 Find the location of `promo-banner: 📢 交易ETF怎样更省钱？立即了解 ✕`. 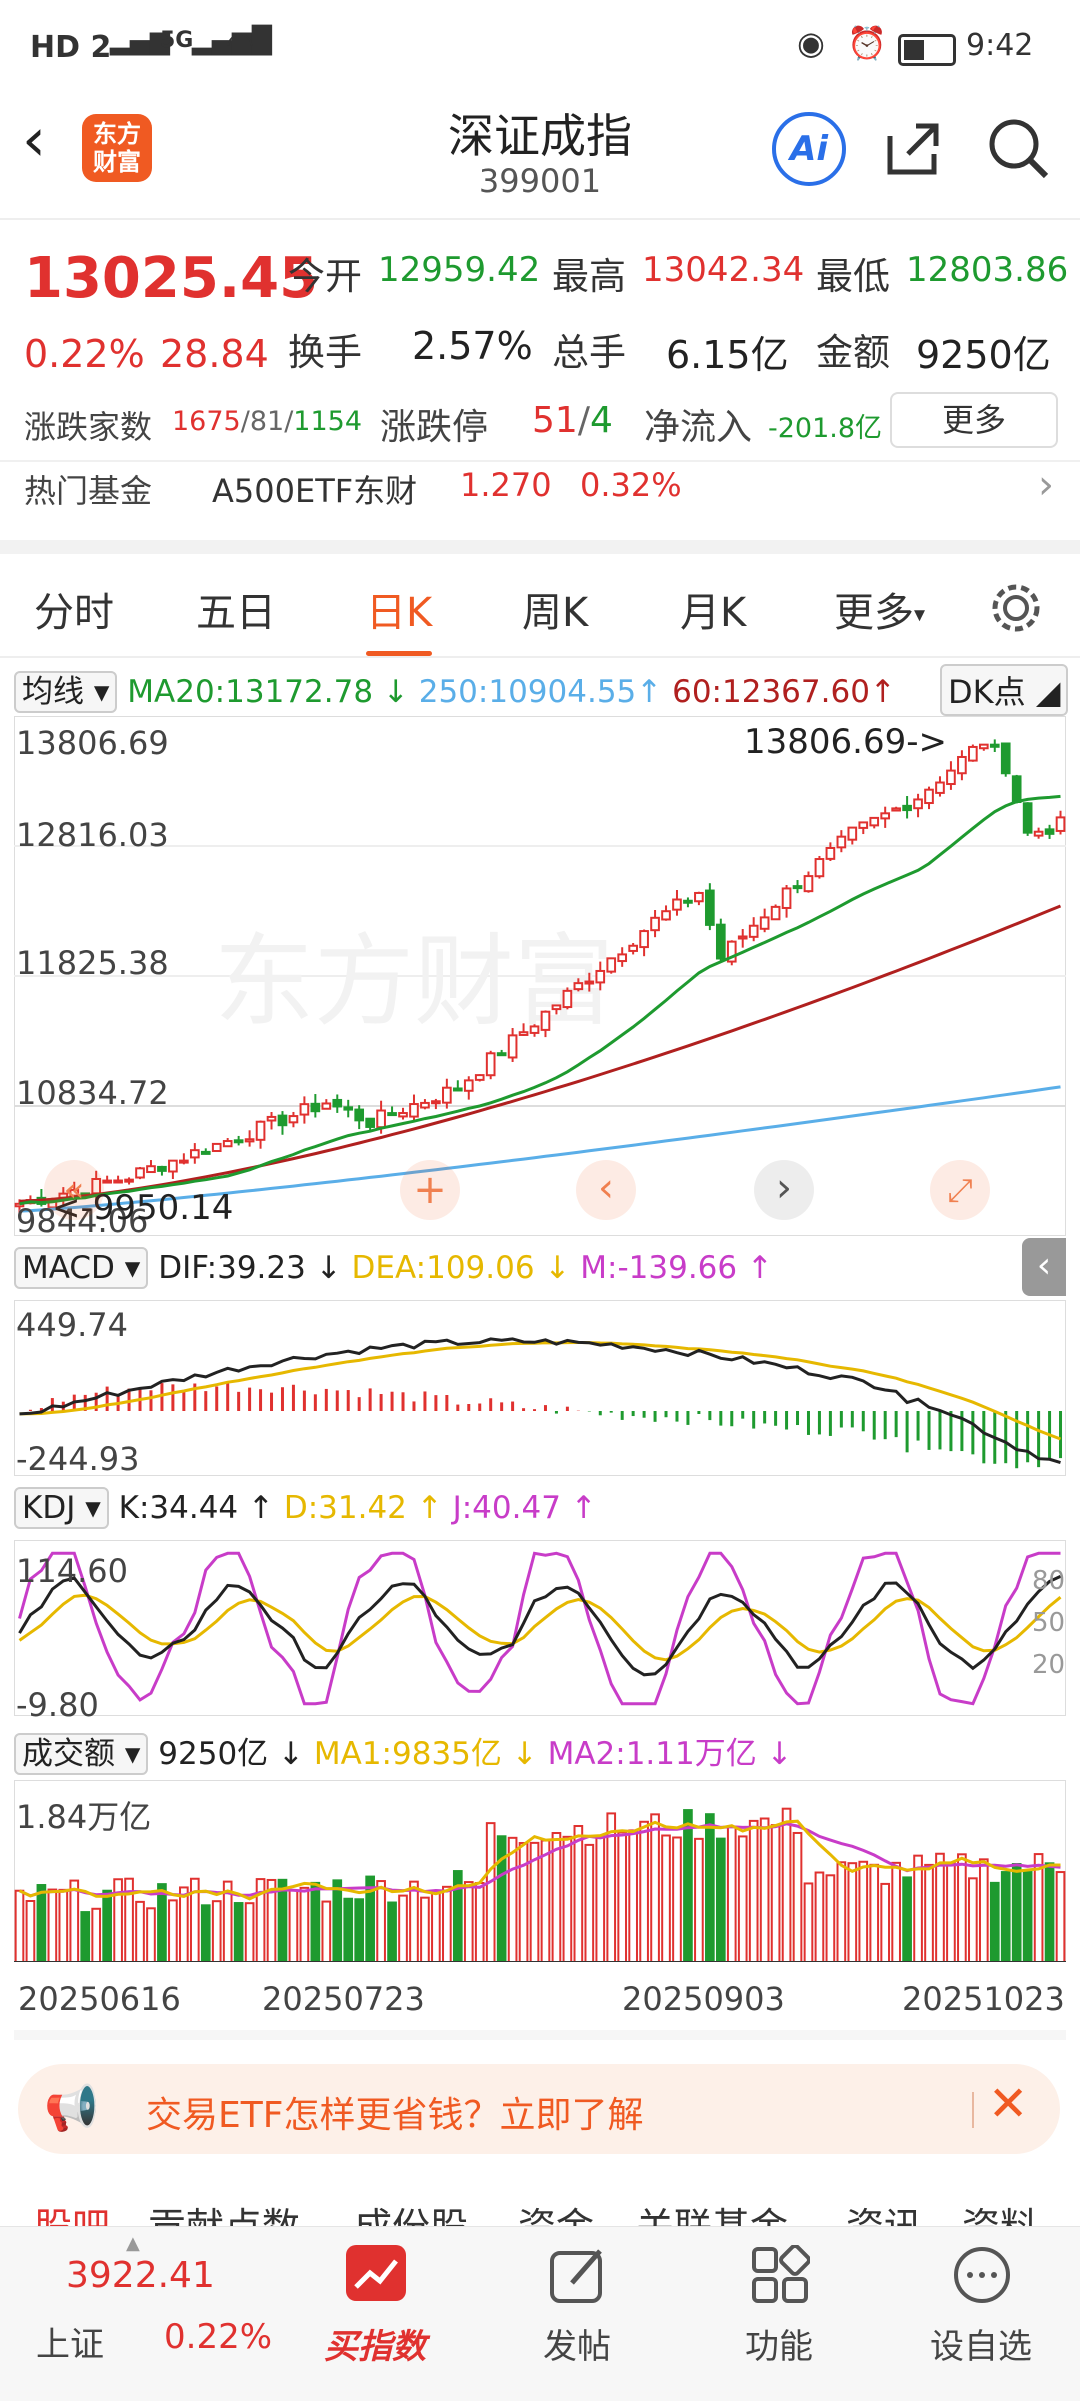

promo-banner: 📢 交易ETF怎样更省钱？立即了解 ✕ is located at coordinates (539, 2109).